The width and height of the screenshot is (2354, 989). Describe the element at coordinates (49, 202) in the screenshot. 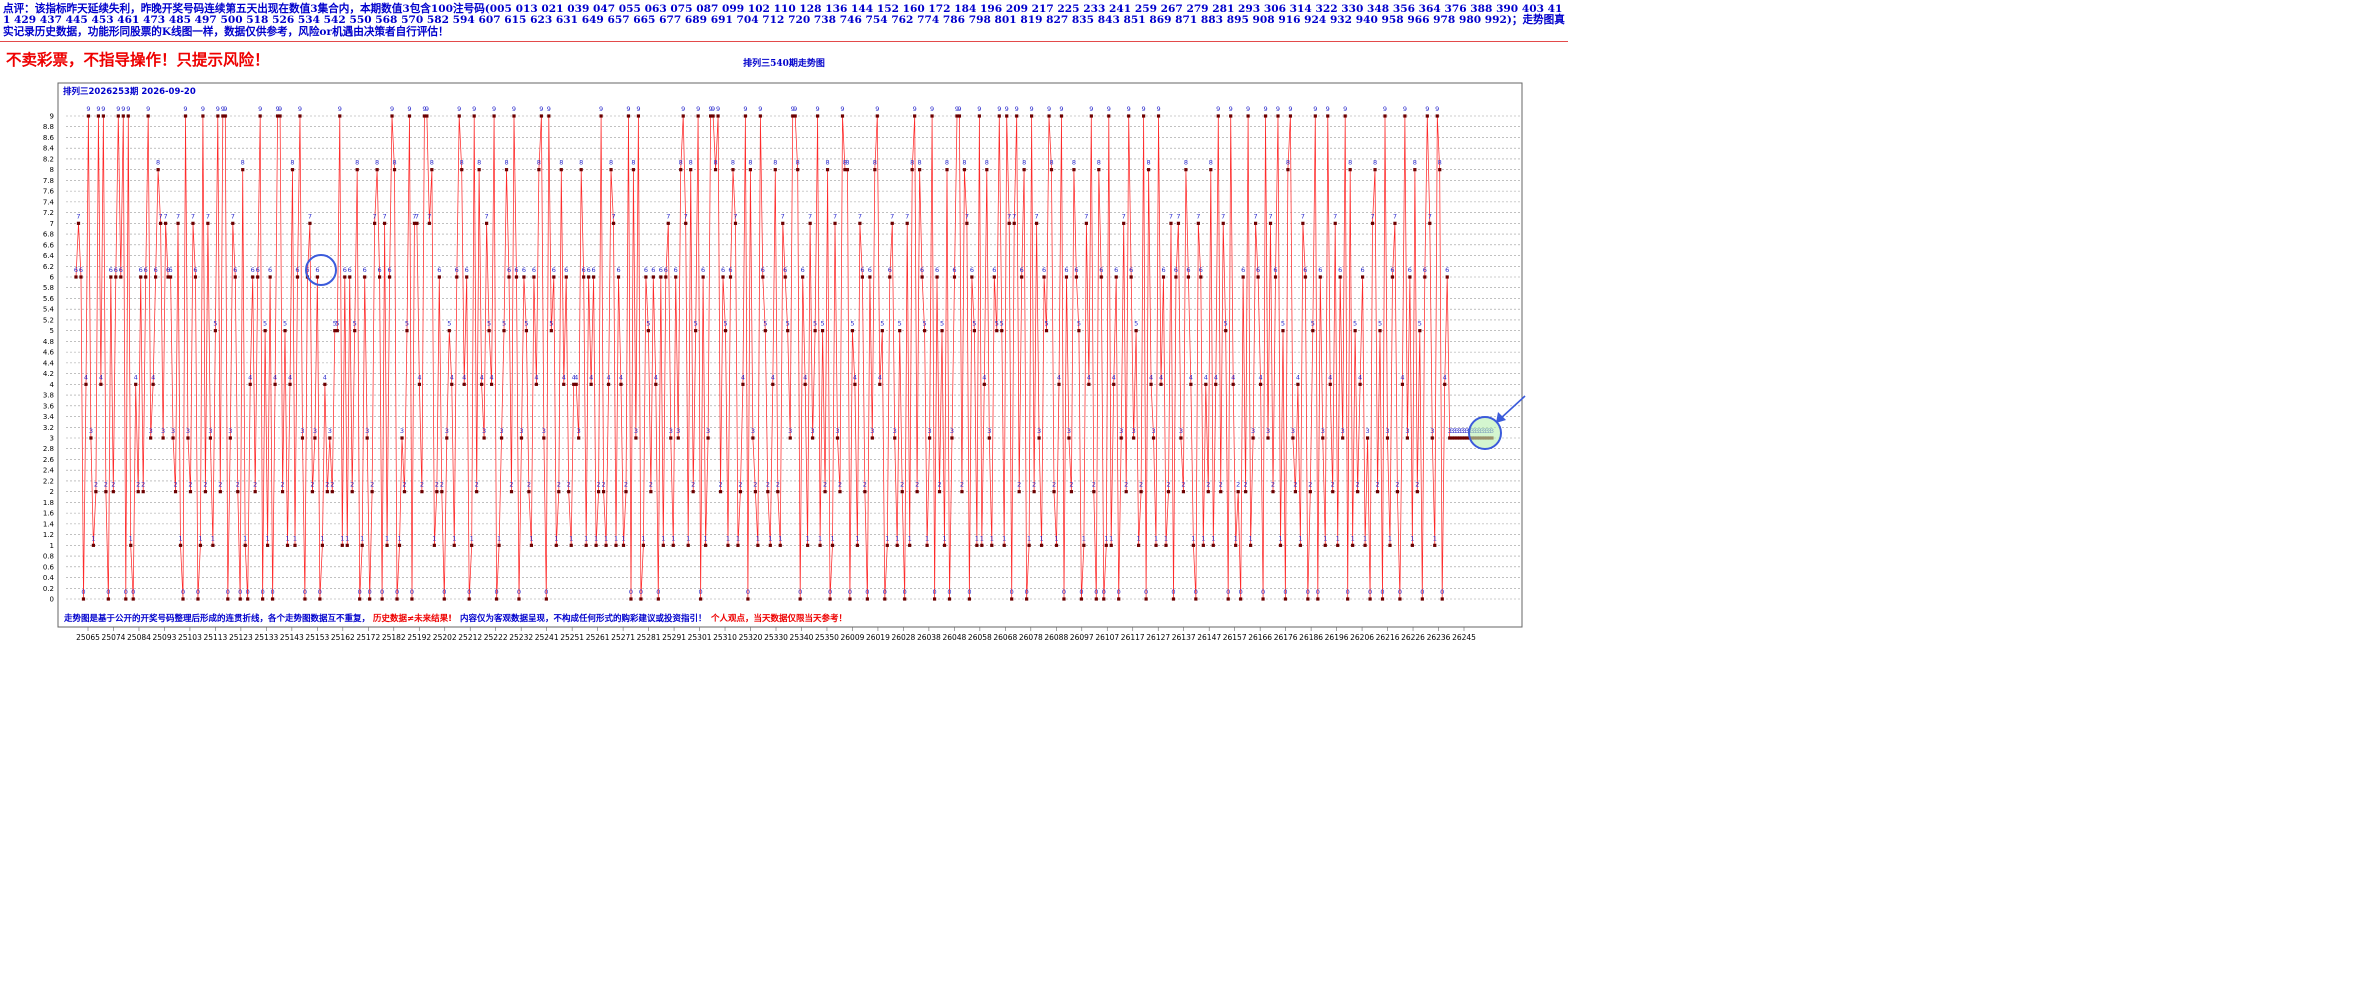

I see `y-tick-label: 7.4` at that location.